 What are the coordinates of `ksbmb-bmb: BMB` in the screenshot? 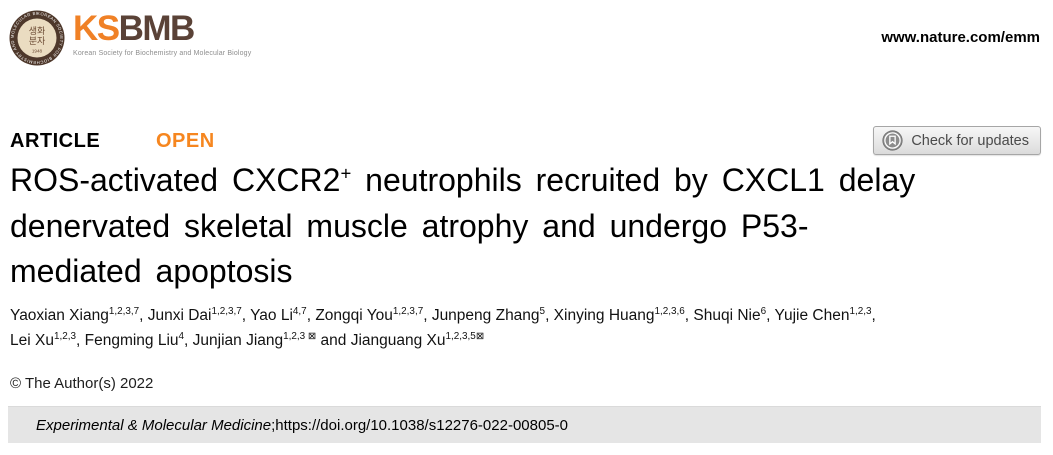 It's located at (157, 28).